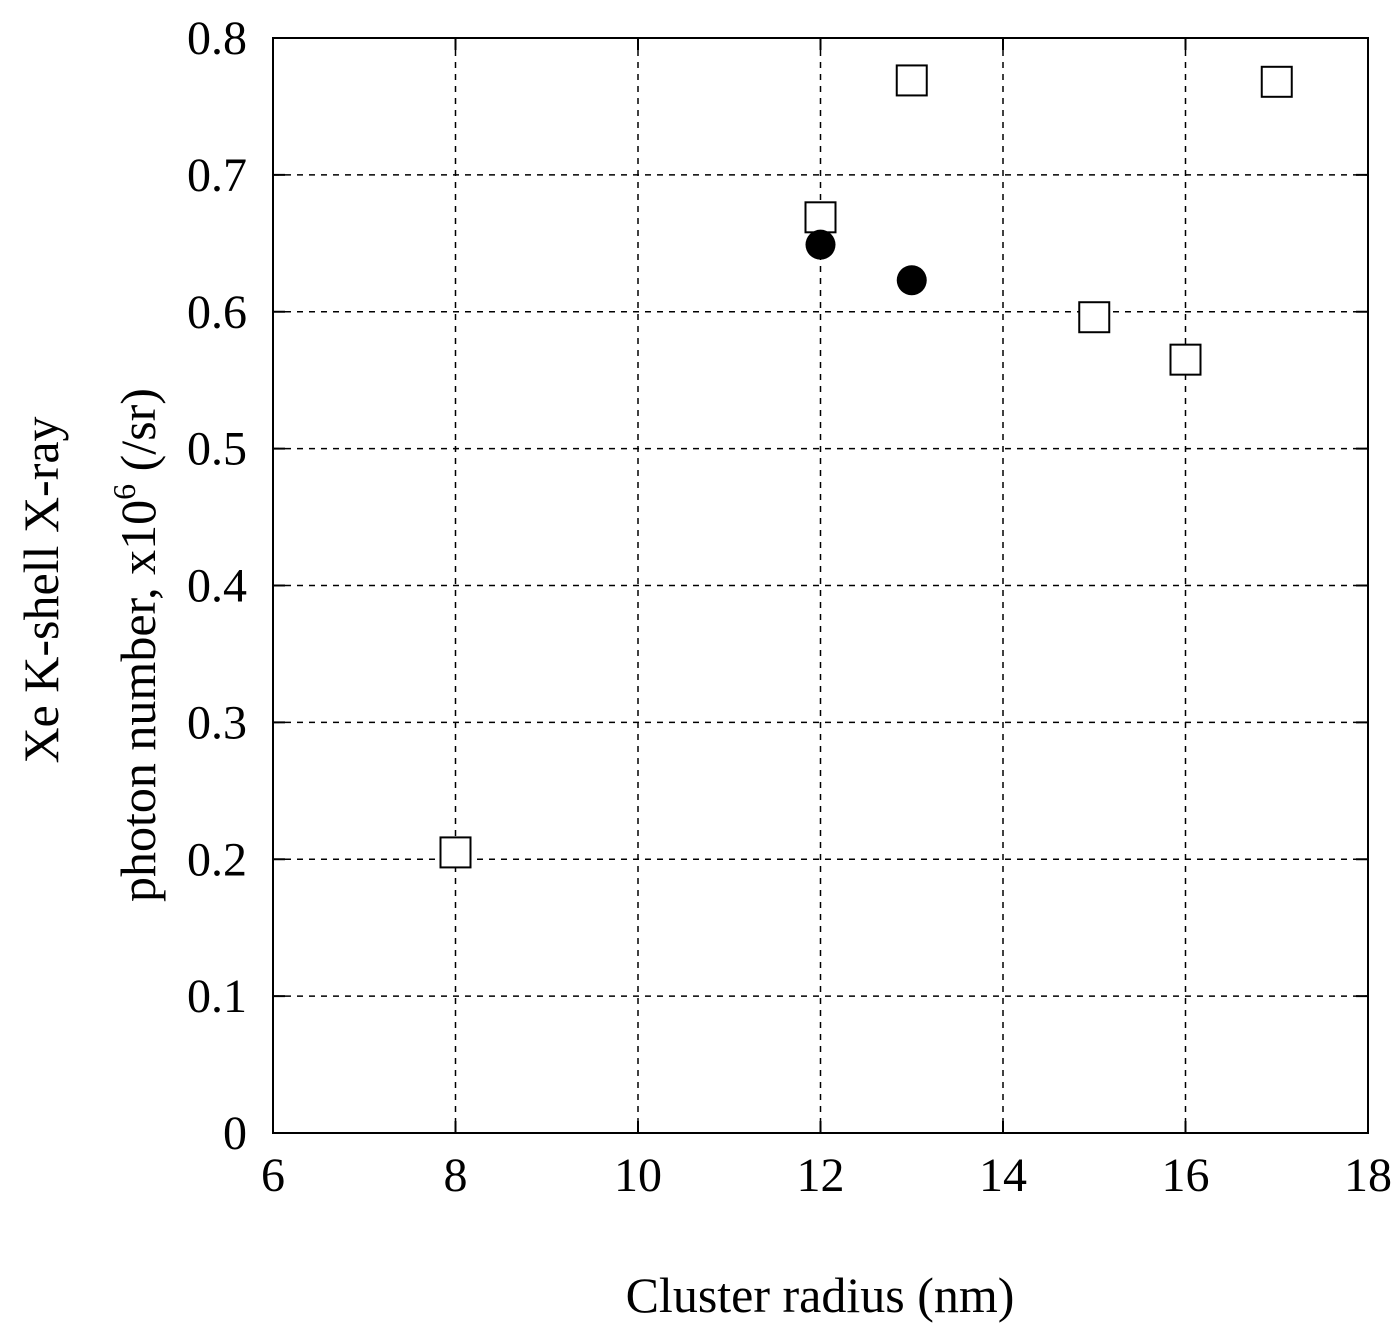 This screenshot has height=1326, width=1400. What do you see at coordinates (124, 492) in the screenshot?
I see `y-axis-title-exponent: 6` at bounding box center [124, 492].